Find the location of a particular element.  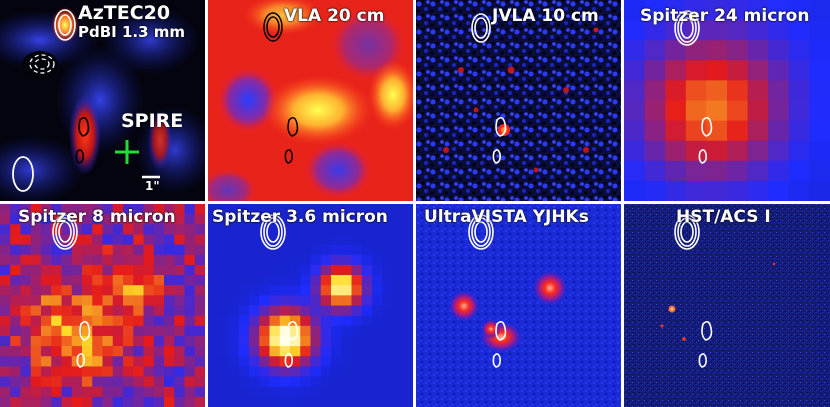

panel-aztec20: AzTEC20 PdBI 1.3 mm SPIRE 1" is located at coordinates (102, 100).